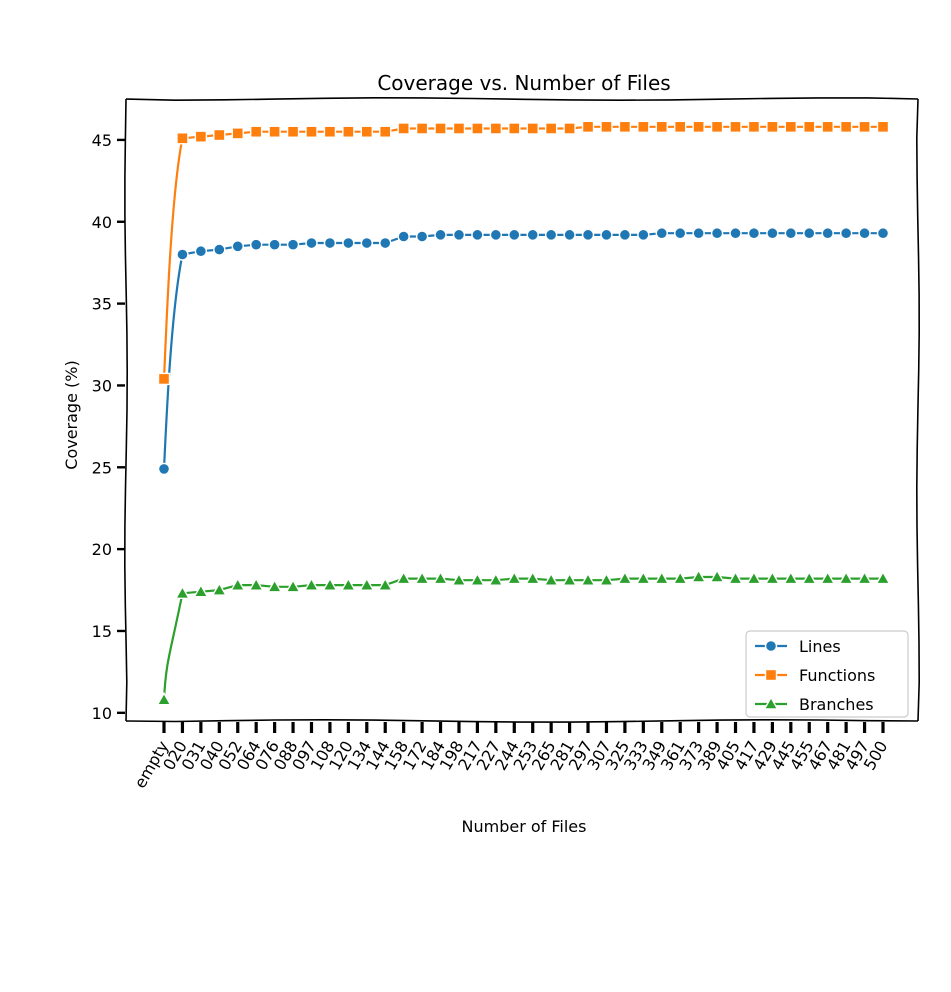 This screenshot has height=992, width=951. What do you see at coordinates (522, 99) in the screenshot?
I see `frame-top` at bounding box center [522, 99].